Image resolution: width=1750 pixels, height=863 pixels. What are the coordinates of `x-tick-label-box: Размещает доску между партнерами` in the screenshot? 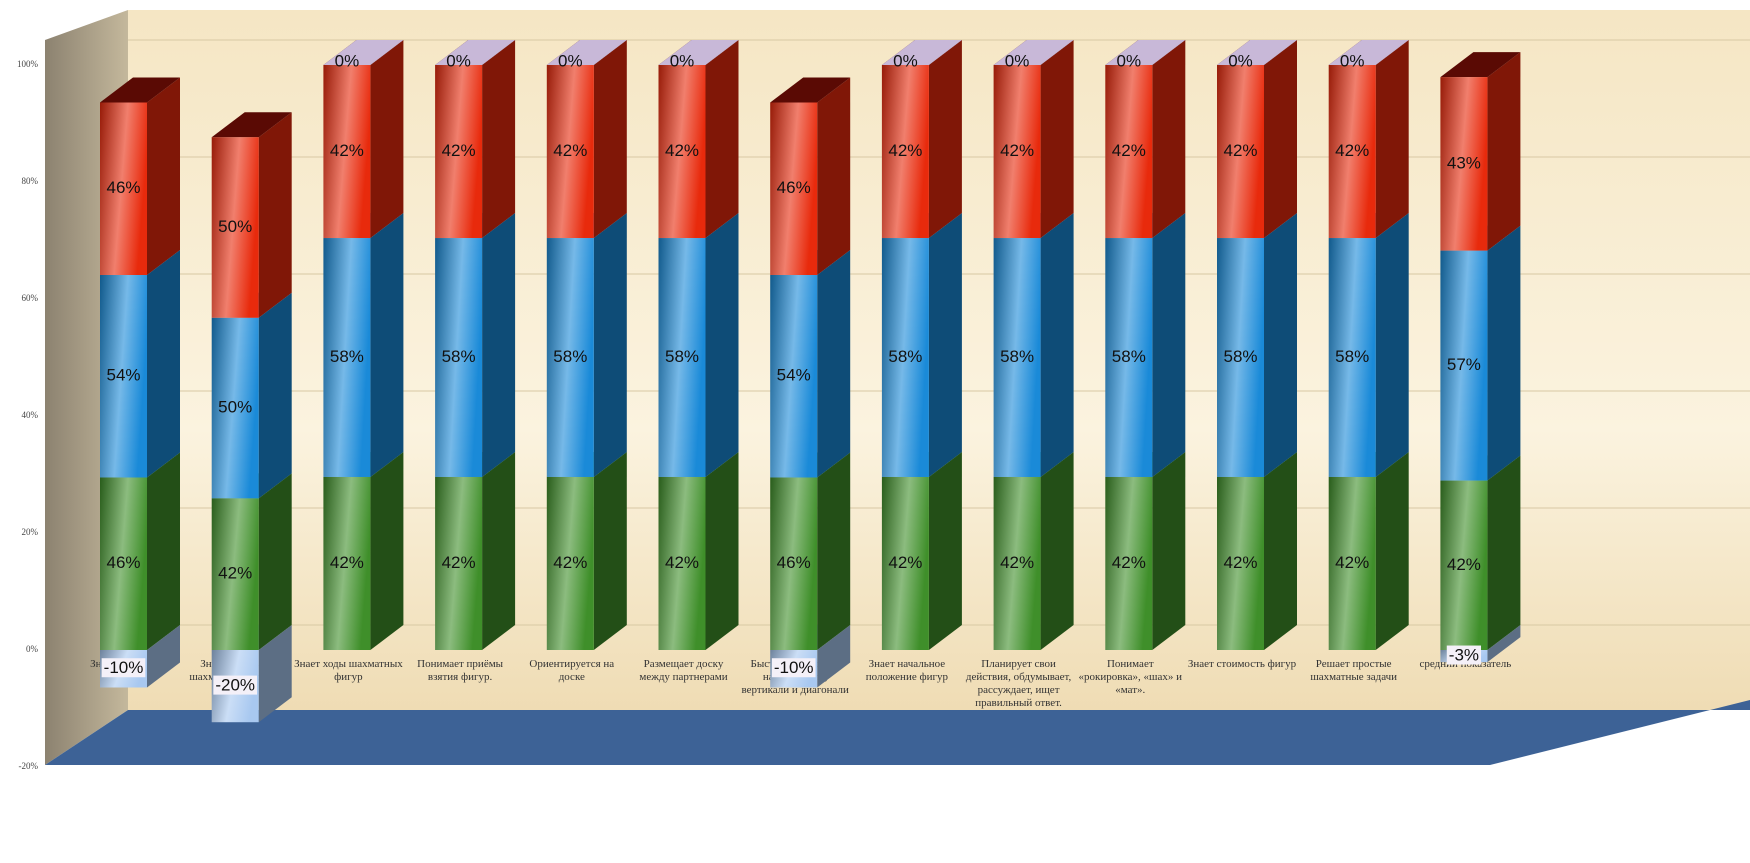 It's located at (683, 670).